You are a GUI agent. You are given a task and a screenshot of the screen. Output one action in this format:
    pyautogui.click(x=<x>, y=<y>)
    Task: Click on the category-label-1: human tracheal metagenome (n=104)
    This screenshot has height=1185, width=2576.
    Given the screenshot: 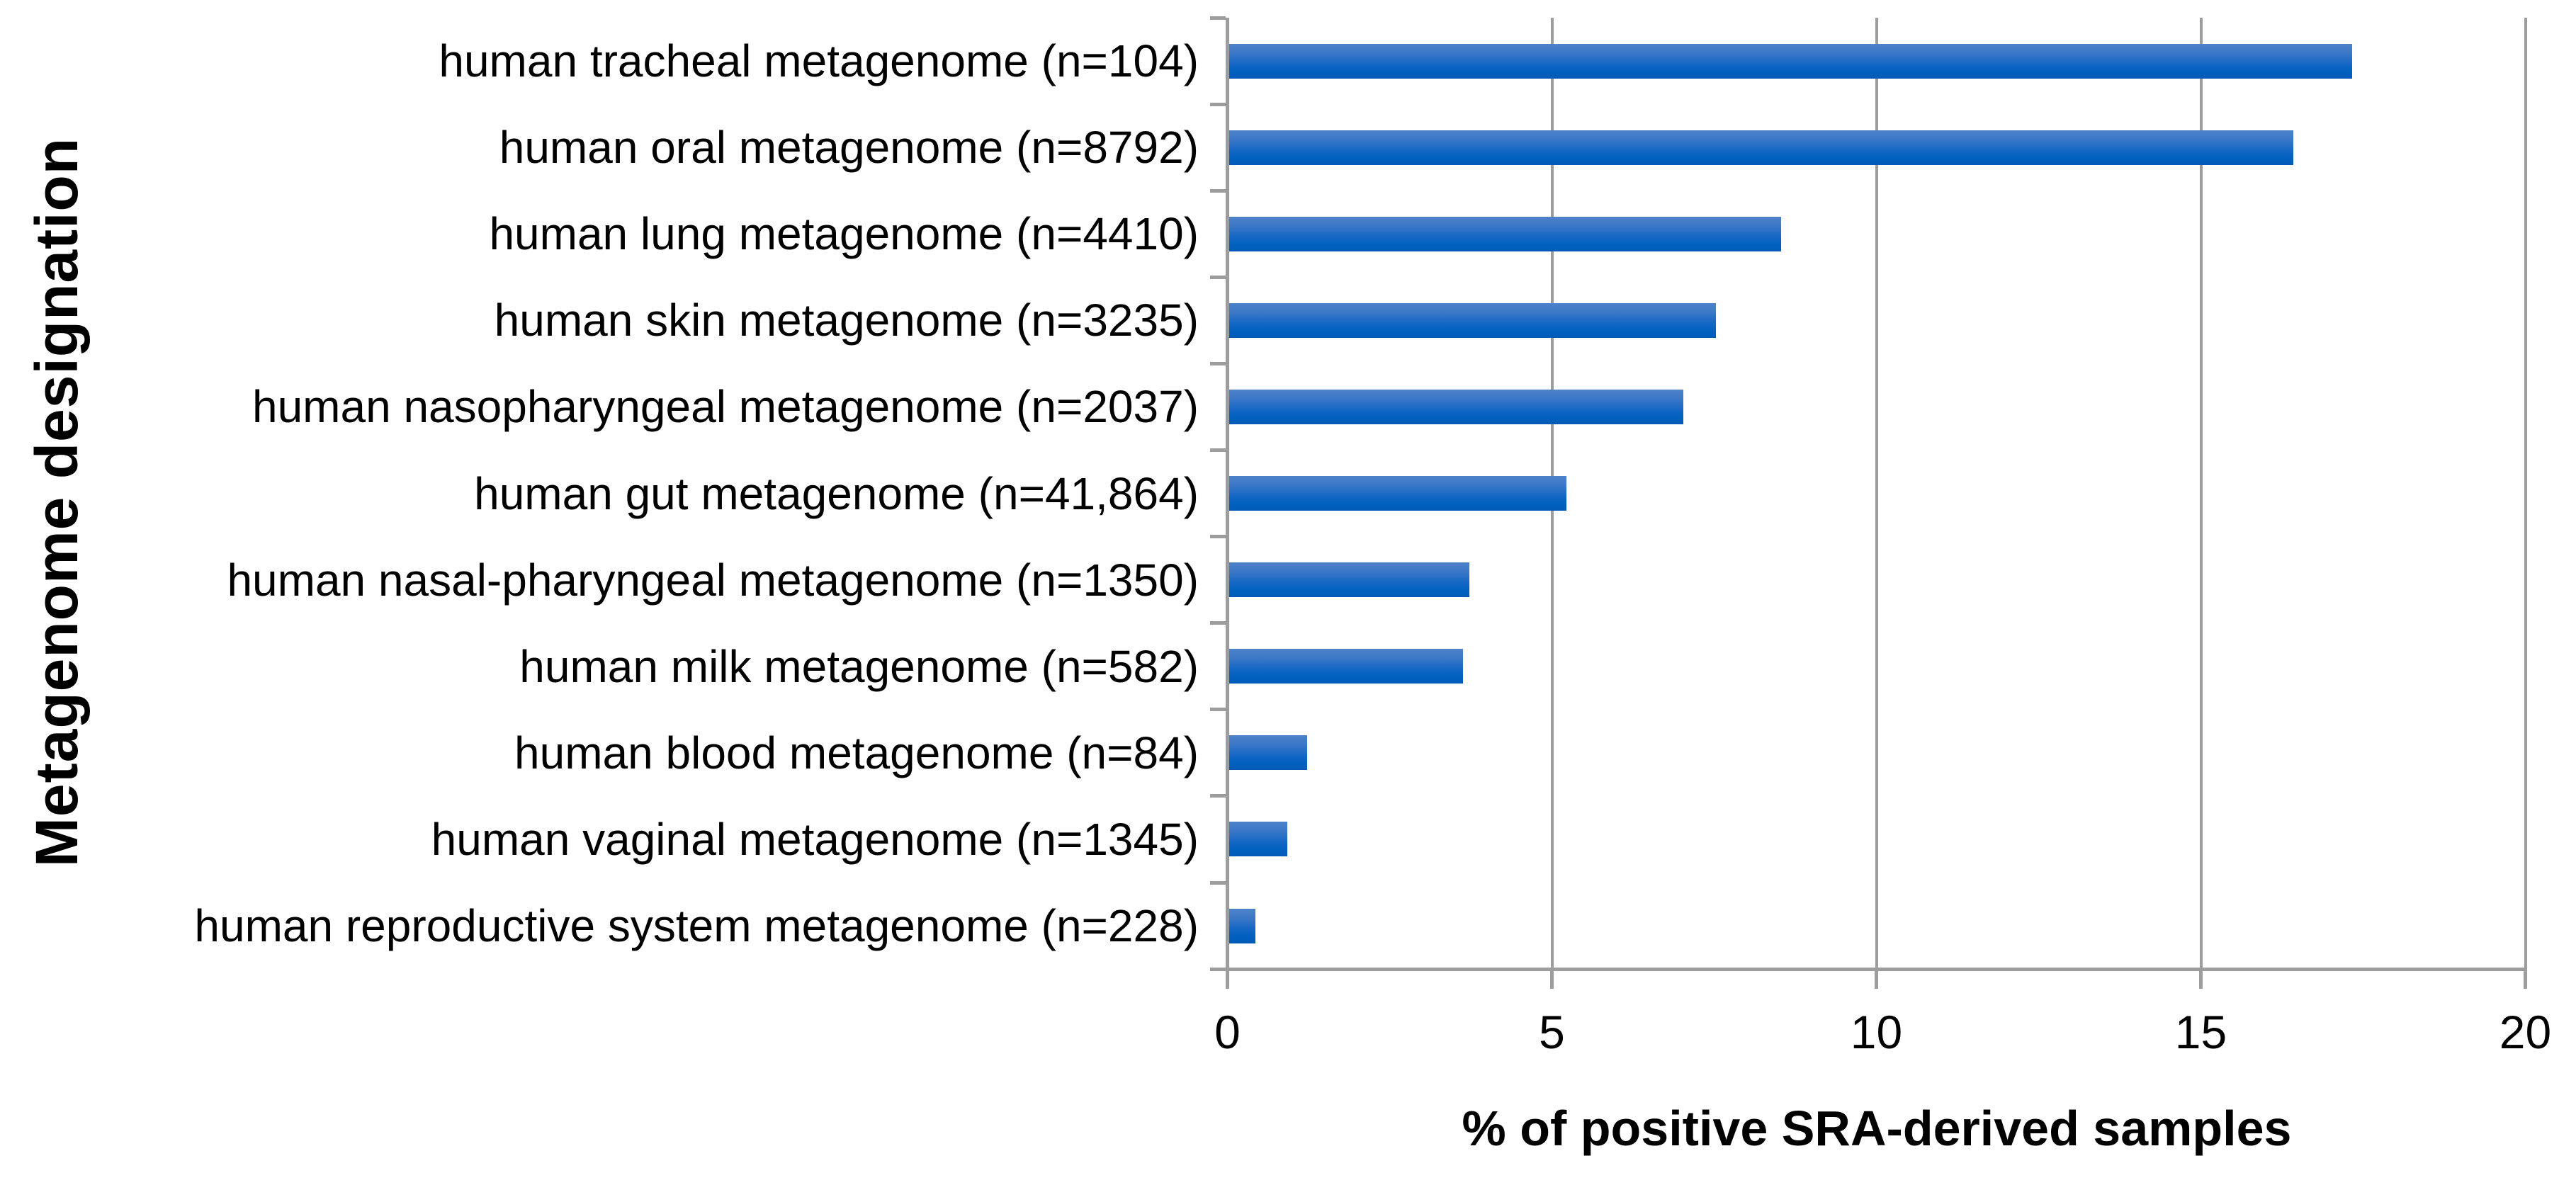 What is the action you would take?
    pyautogui.click(x=819, y=61)
    